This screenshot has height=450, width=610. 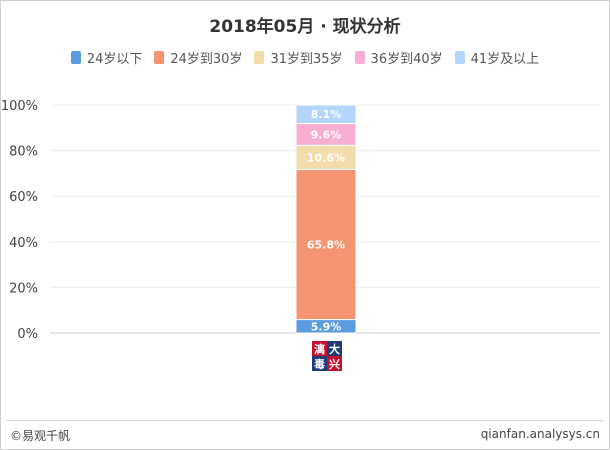 What do you see at coordinates (23, 197) in the screenshot?
I see `y-tick-label: 60%` at bounding box center [23, 197].